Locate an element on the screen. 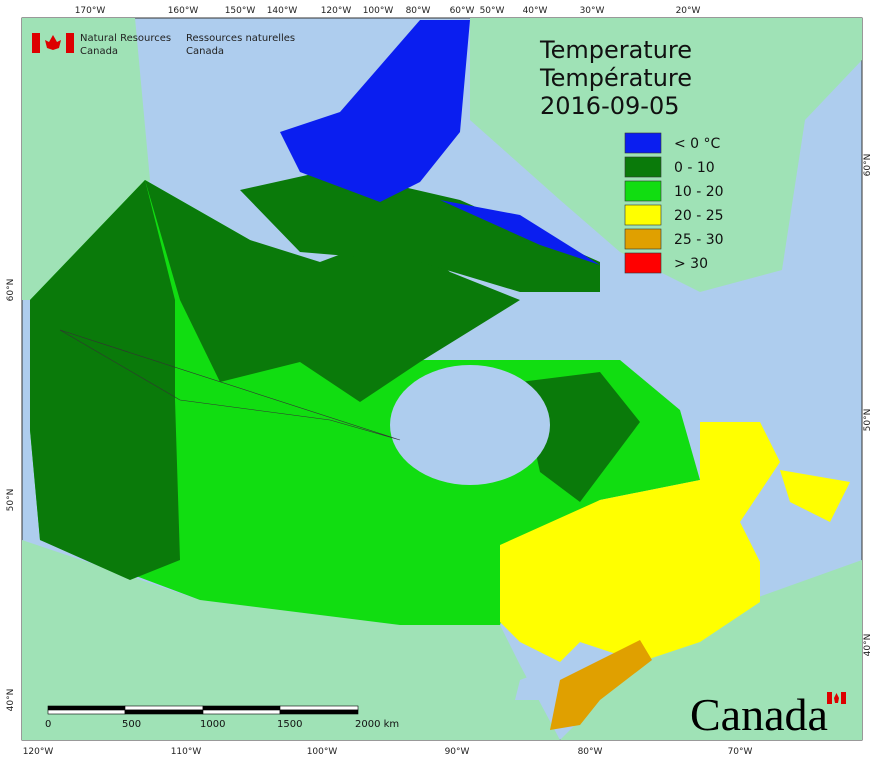 The height and width of the screenshot is (764, 880). legend-label: 20 - 25 is located at coordinates (699, 216).